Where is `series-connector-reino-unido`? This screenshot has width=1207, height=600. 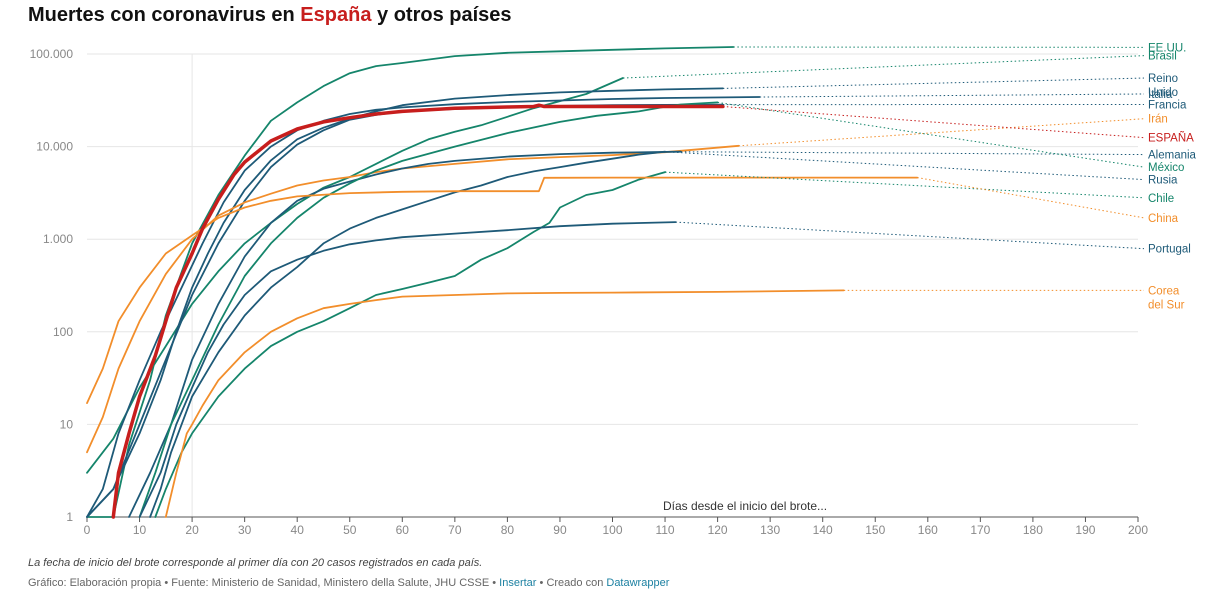 series-connector-reino-unido is located at coordinates (933, 83).